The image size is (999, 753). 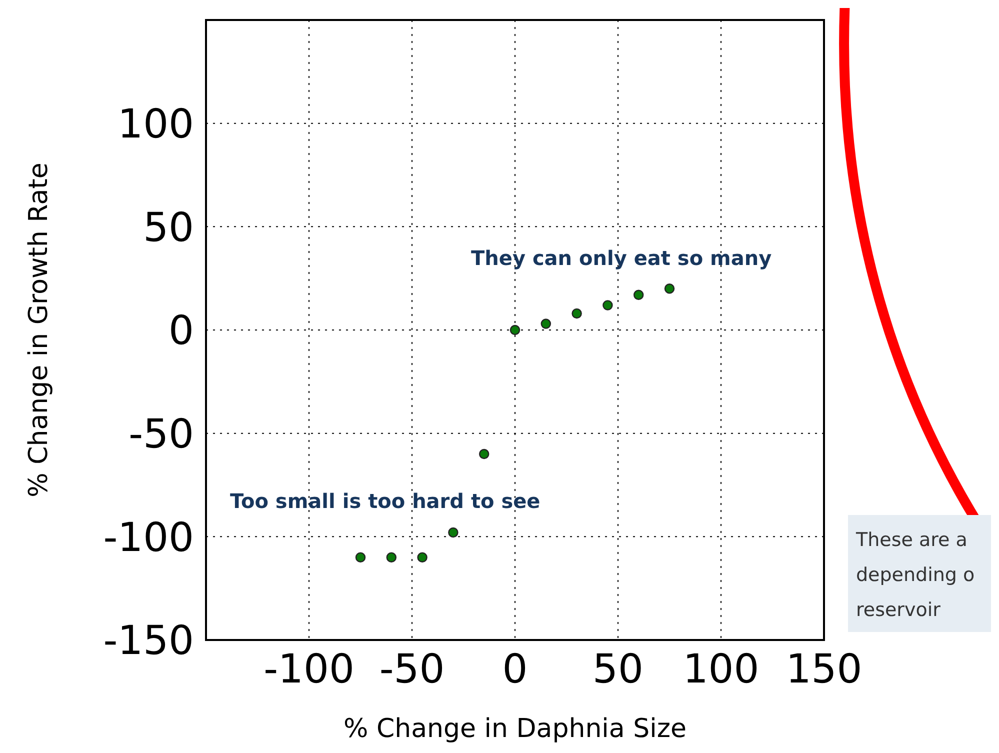 I want to click on y-tick-label: -100, so click(x=148, y=537).